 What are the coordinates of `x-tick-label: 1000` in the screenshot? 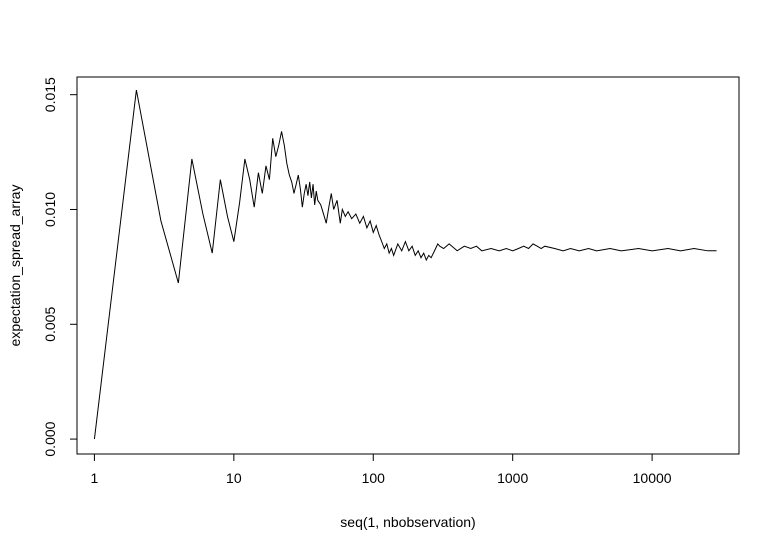 It's located at (512, 478).